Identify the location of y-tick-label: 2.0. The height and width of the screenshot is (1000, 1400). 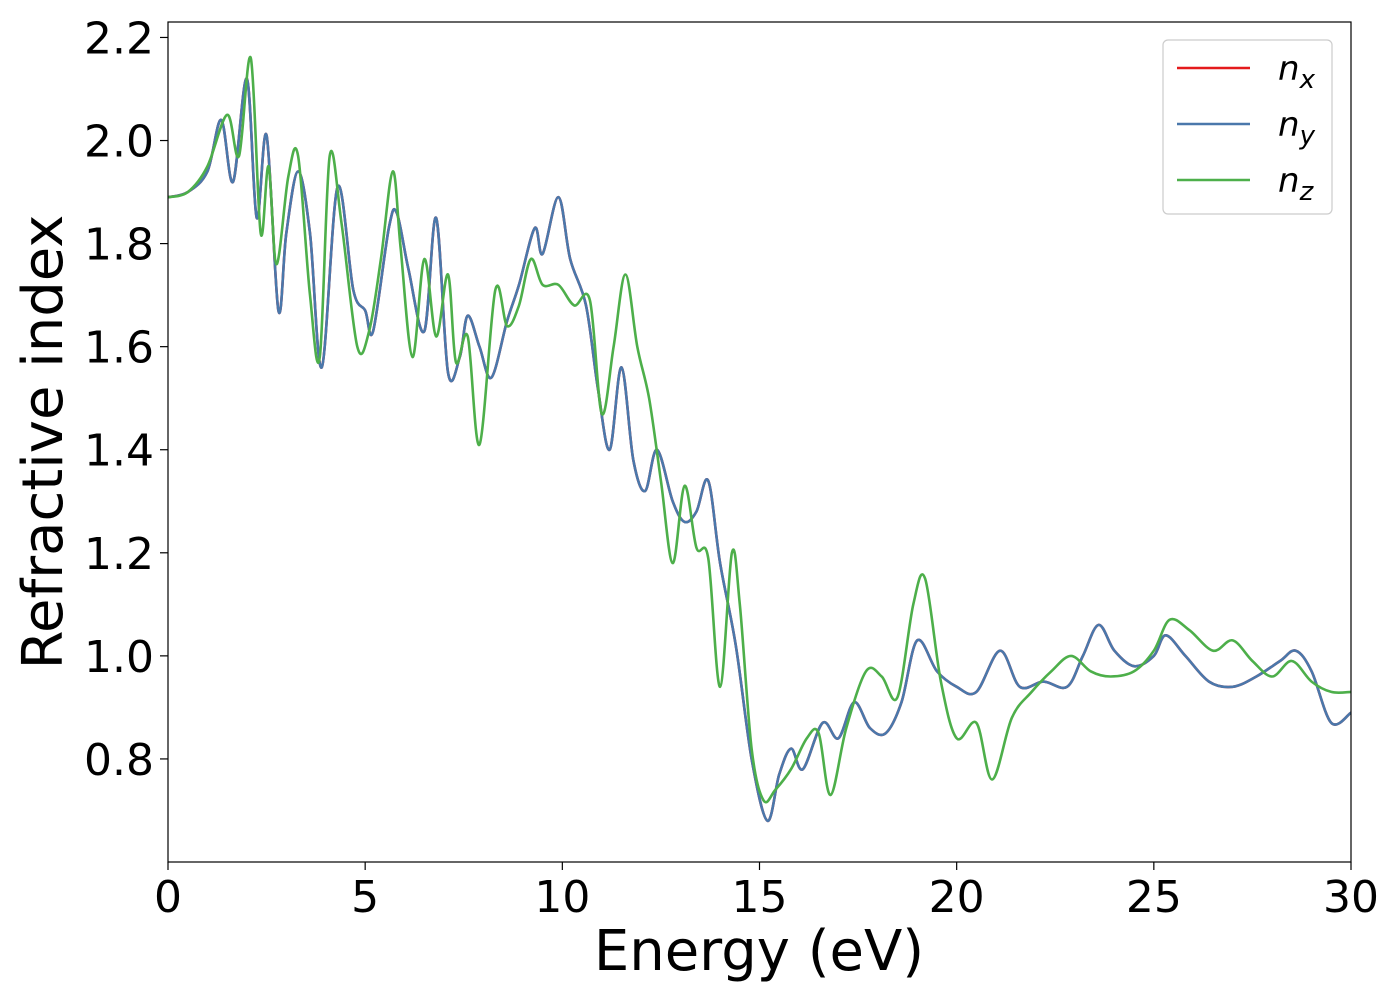
(119, 142).